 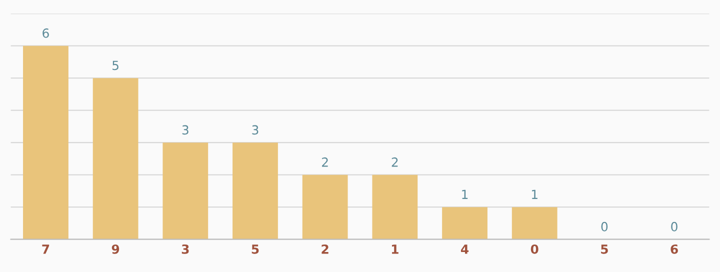 What do you see at coordinates (185, 249) in the screenshot?
I see `x-tick-label: 3` at bounding box center [185, 249].